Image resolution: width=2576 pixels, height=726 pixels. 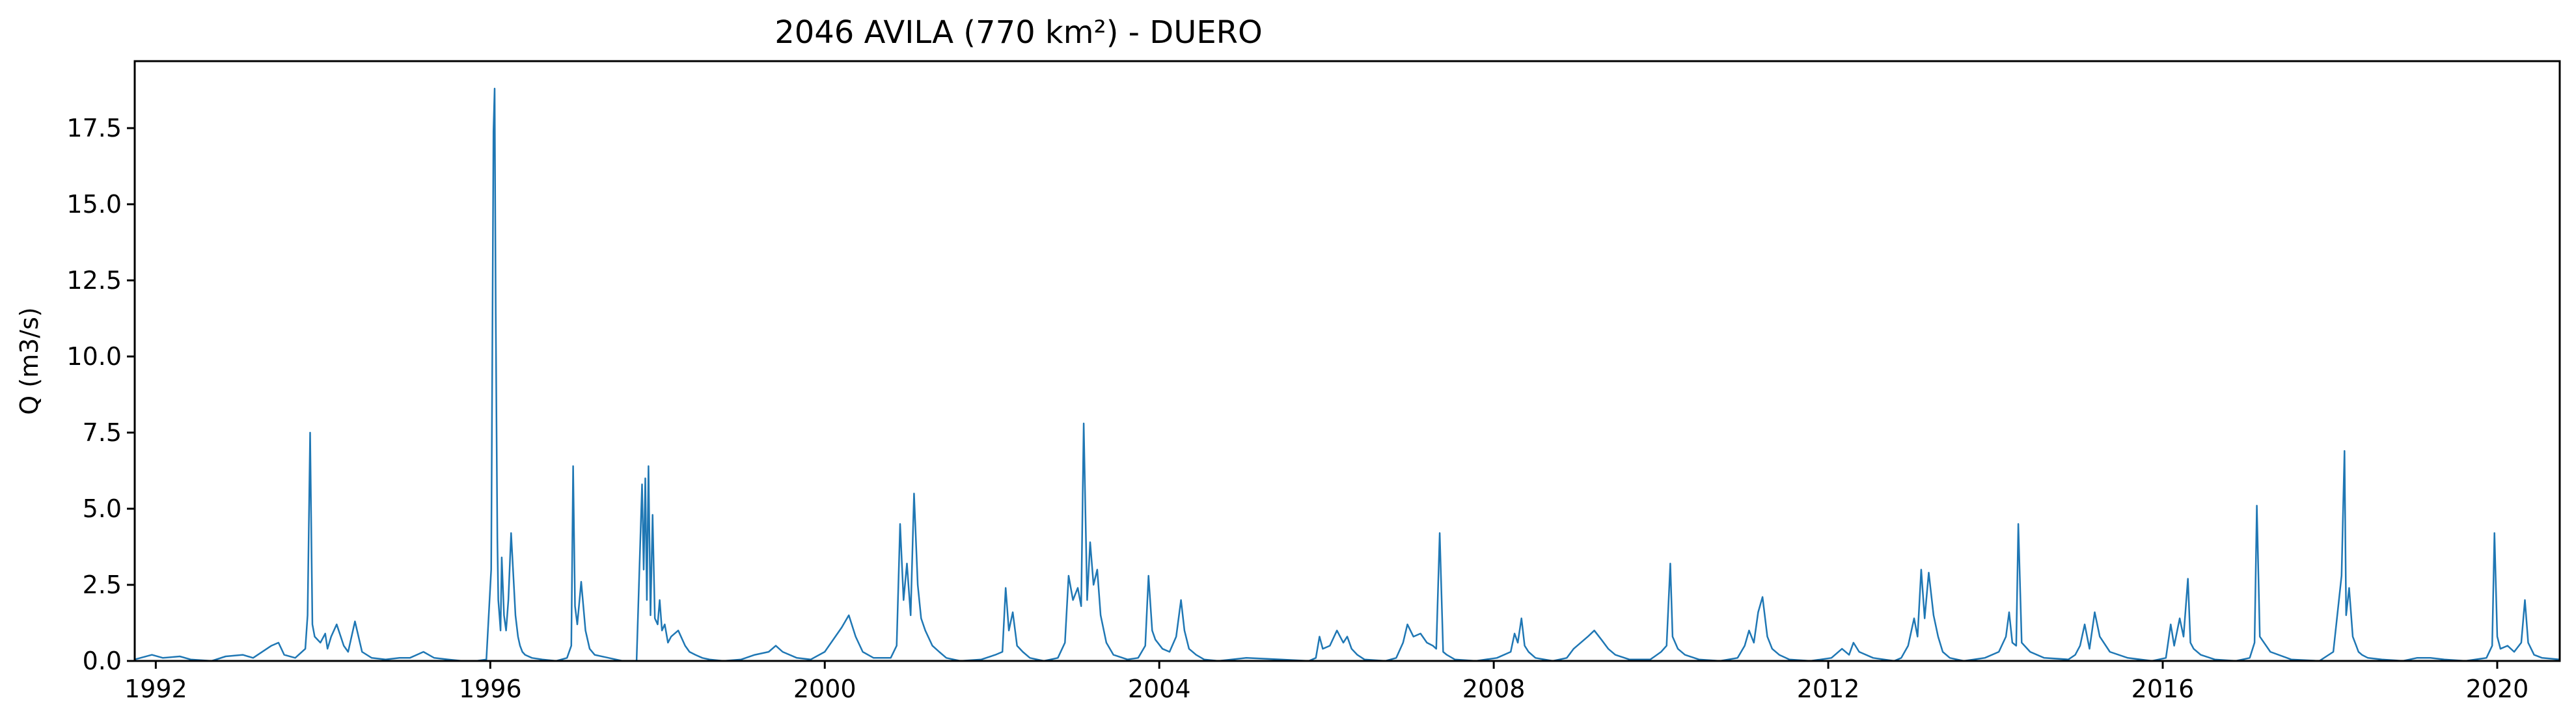 I want to click on y-tick-label: 0.0, so click(x=103, y=661).